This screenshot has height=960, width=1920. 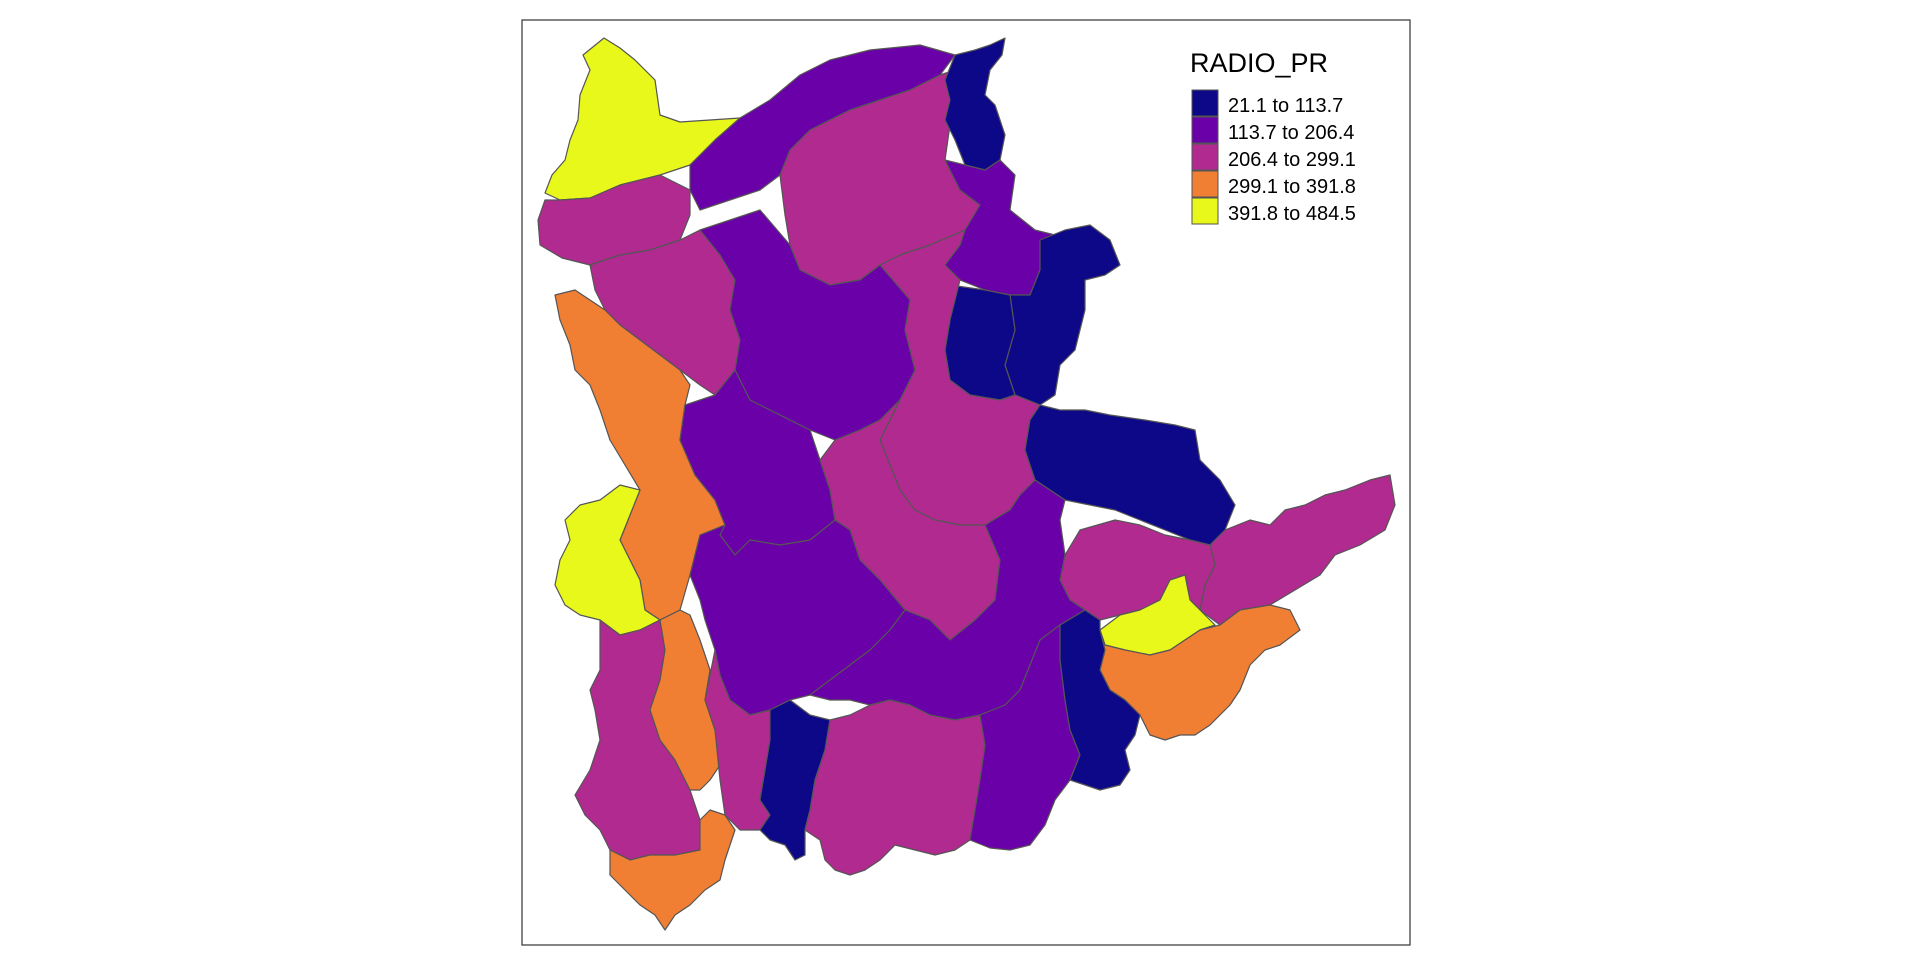 I want to click on legend-item: 299.1 to 391.8, so click(x=1273, y=184).